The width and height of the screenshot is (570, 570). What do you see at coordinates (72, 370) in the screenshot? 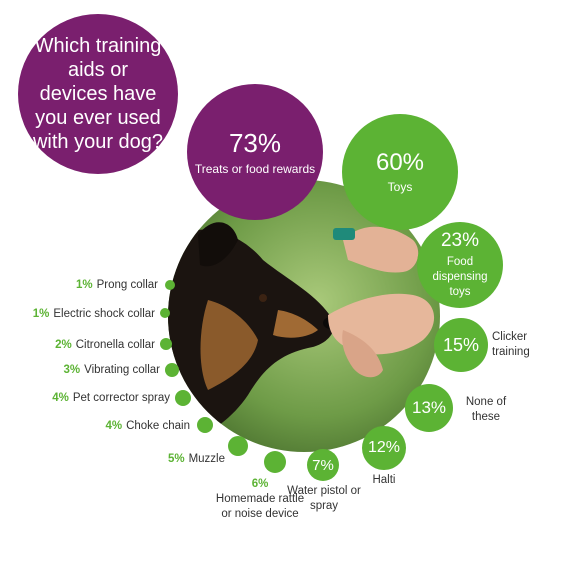
I see `bubble-value-11: 3%` at bounding box center [72, 370].